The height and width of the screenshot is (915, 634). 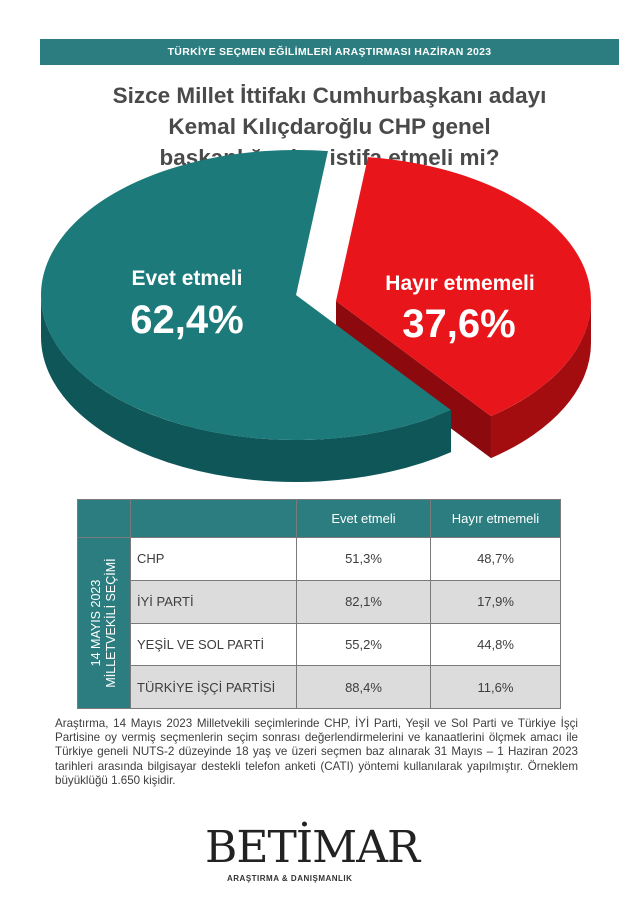 I want to click on question-line-2: Kemal Kılıçdaroğlu CHP genel, so click(x=329, y=126).